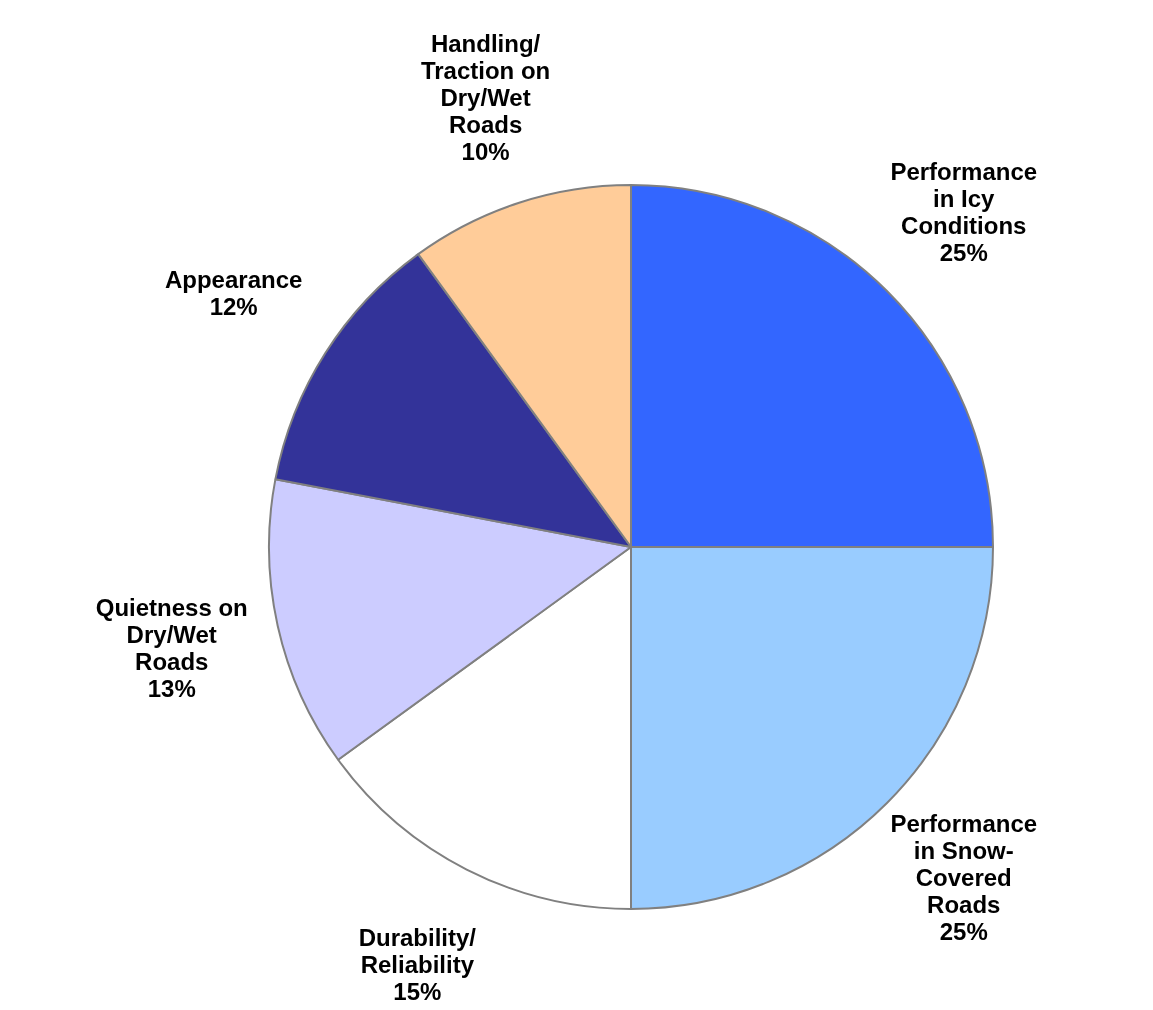 The image size is (1153, 1010). Describe the element at coordinates (171, 634) in the screenshot. I see `slice-label: Quietness on Dry/Wet Roads` at that location.